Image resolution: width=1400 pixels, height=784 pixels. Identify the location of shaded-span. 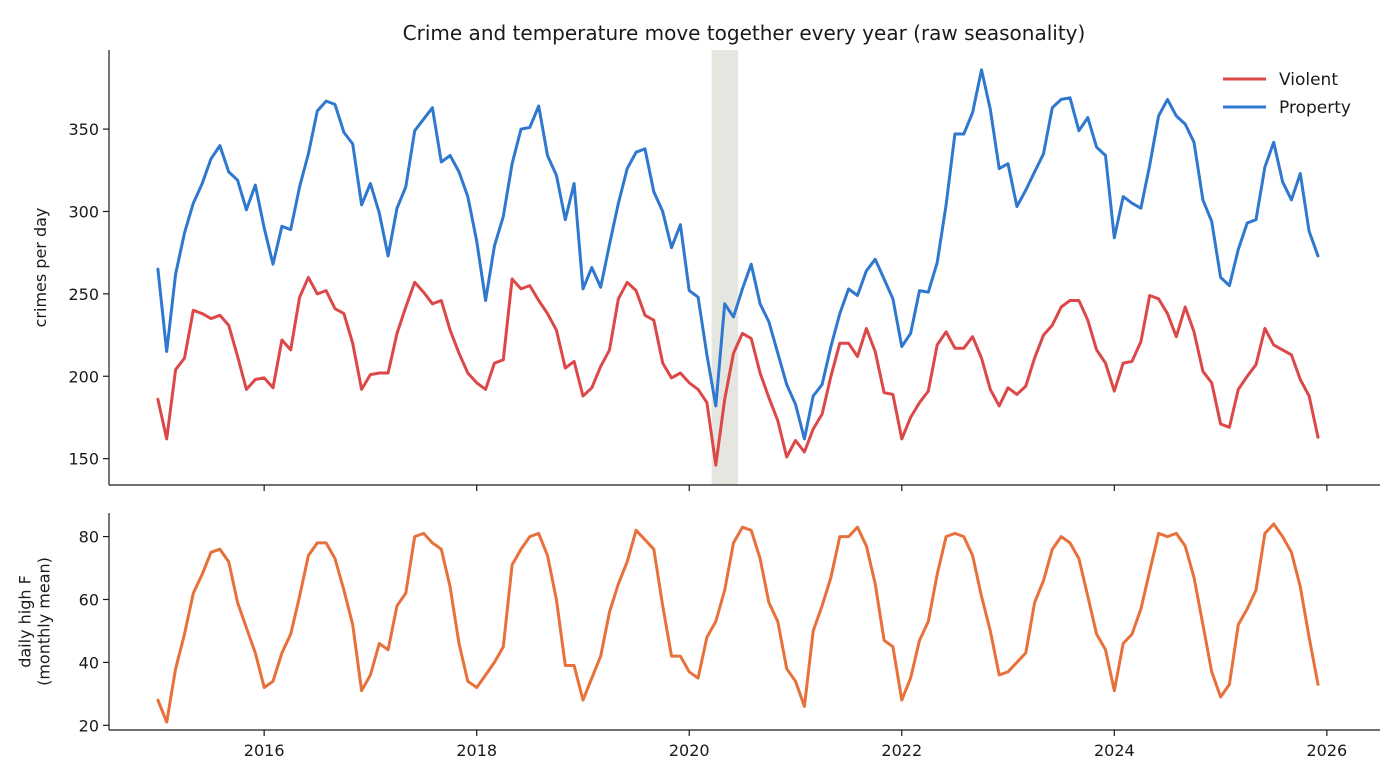
(725, 267).